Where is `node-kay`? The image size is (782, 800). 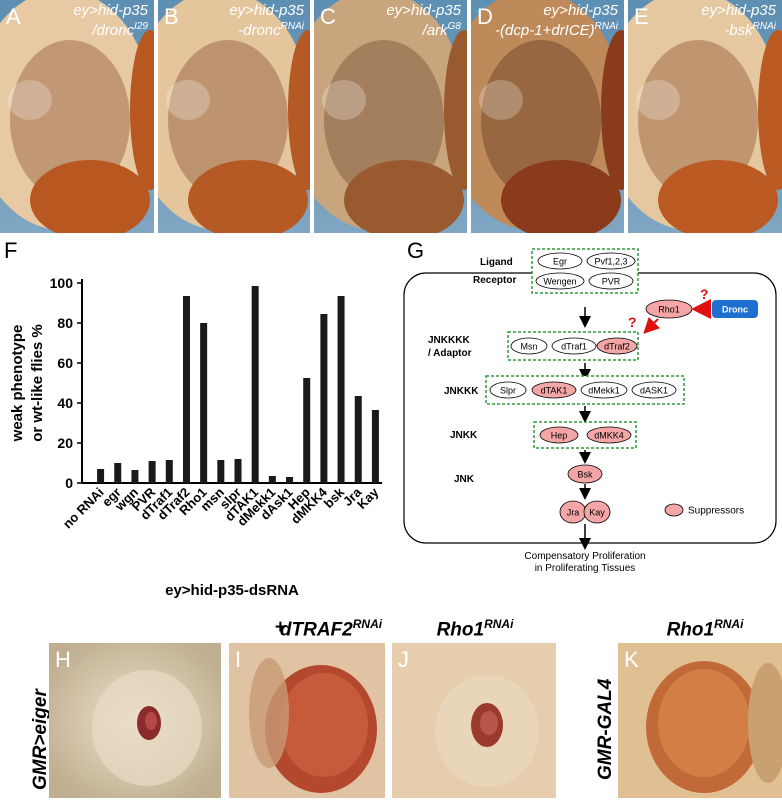
node-kay is located at coordinates (597, 512).